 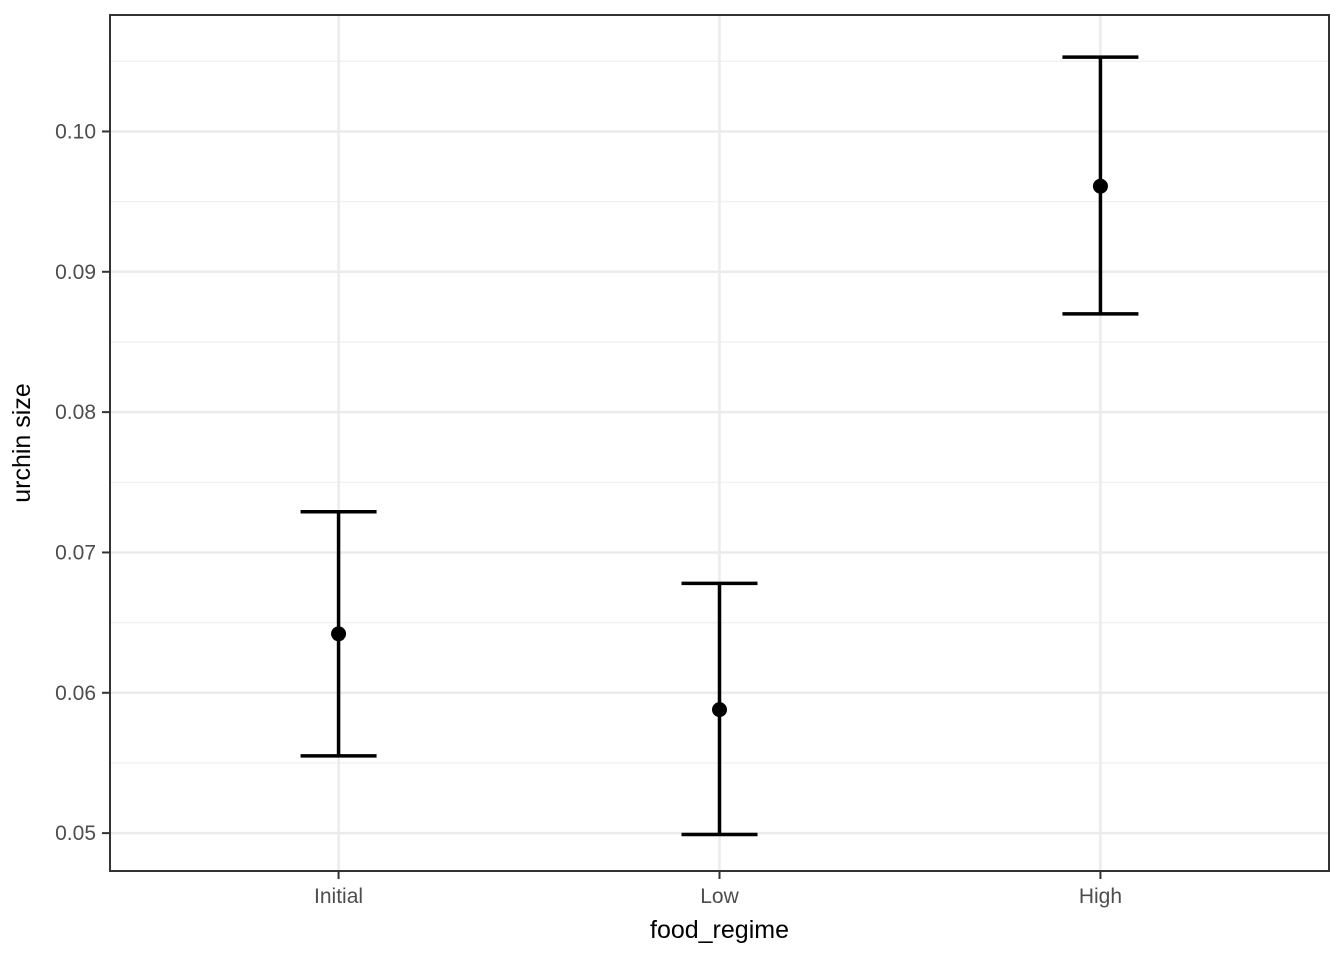 What do you see at coordinates (719, 930) in the screenshot?
I see `x-axis-title: food_regime` at bounding box center [719, 930].